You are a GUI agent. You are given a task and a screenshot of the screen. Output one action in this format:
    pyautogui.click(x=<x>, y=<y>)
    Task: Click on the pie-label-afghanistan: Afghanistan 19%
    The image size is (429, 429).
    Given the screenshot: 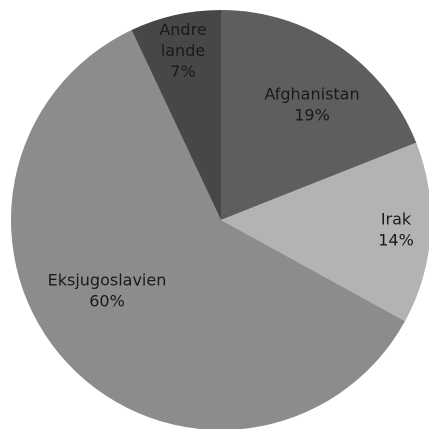 What is the action you would take?
    pyautogui.click(x=311, y=105)
    